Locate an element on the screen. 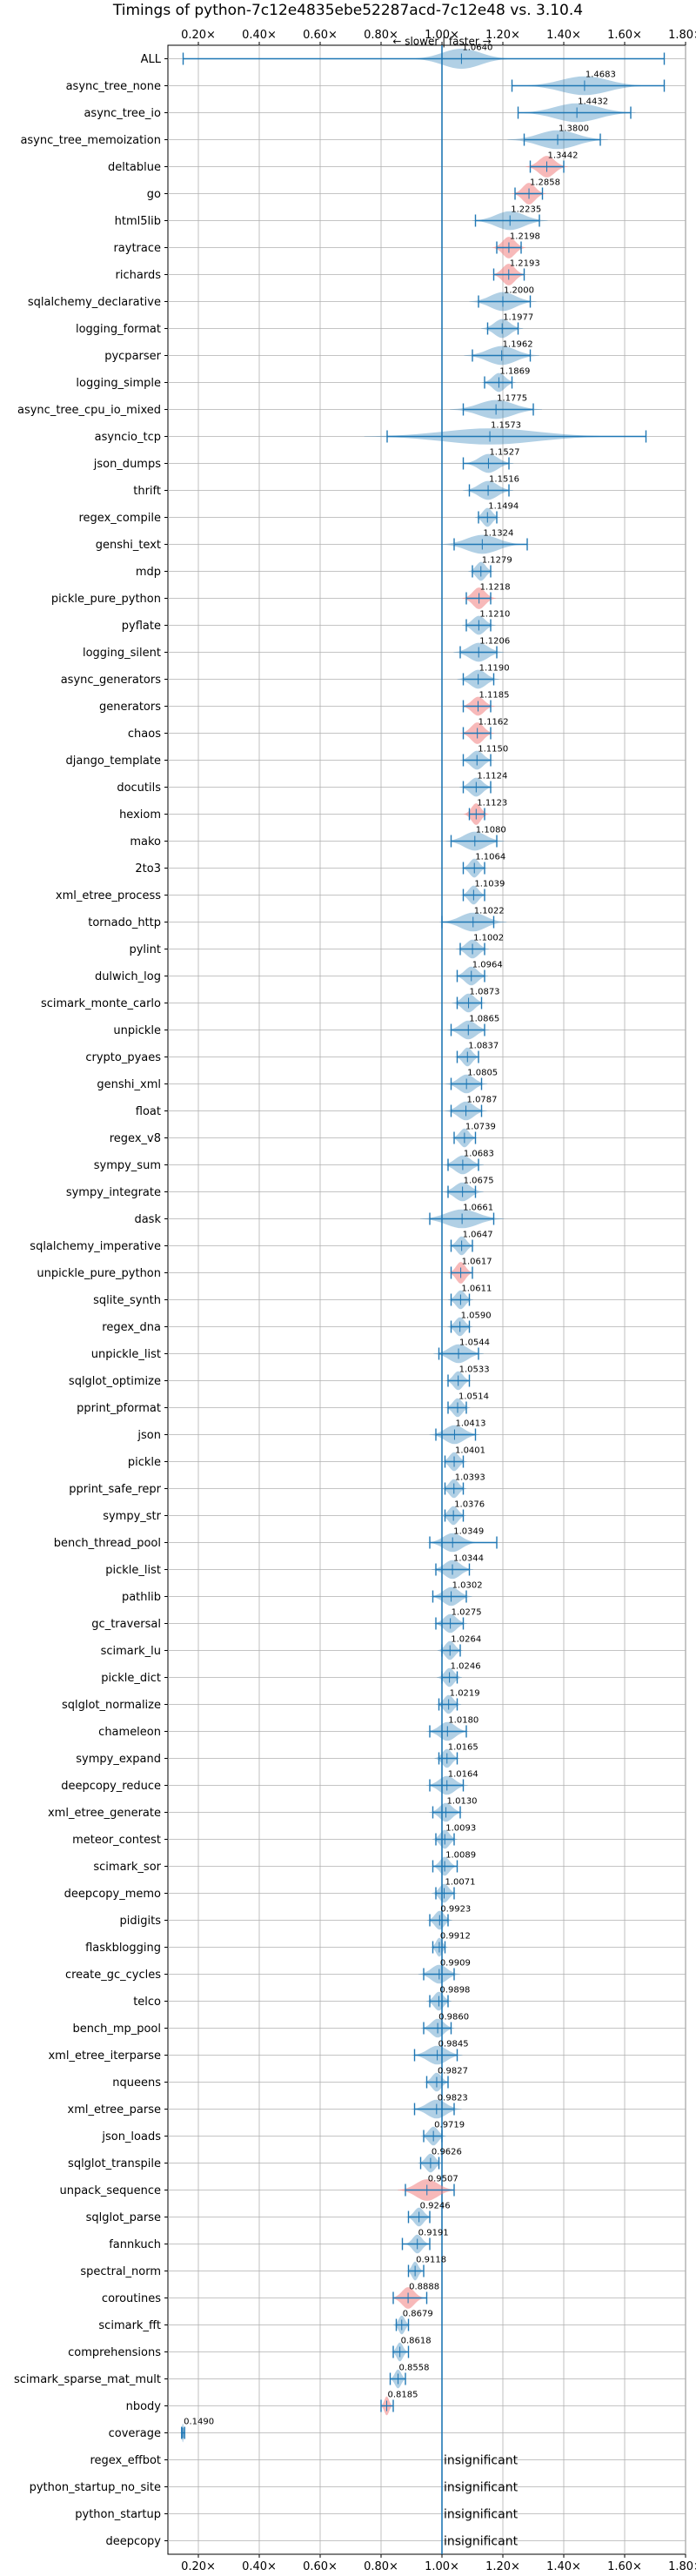  value-label: 1.1279 is located at coordinates (497, 561).